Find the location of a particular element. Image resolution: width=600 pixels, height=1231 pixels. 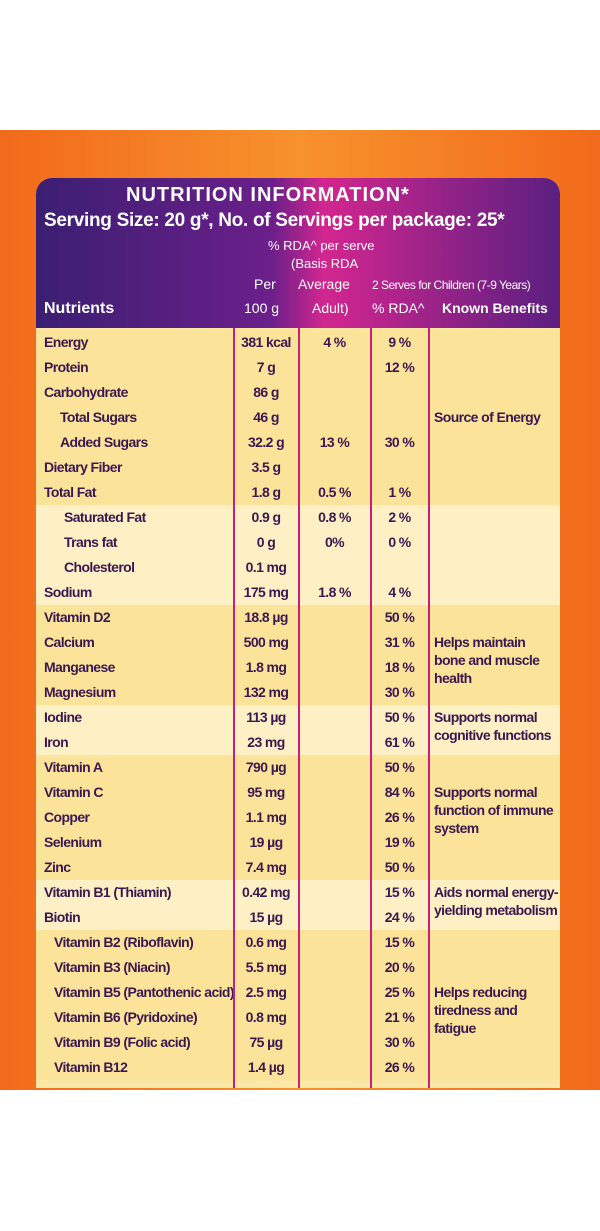

children-rda: 61 % is located at coordinates (399, 742).